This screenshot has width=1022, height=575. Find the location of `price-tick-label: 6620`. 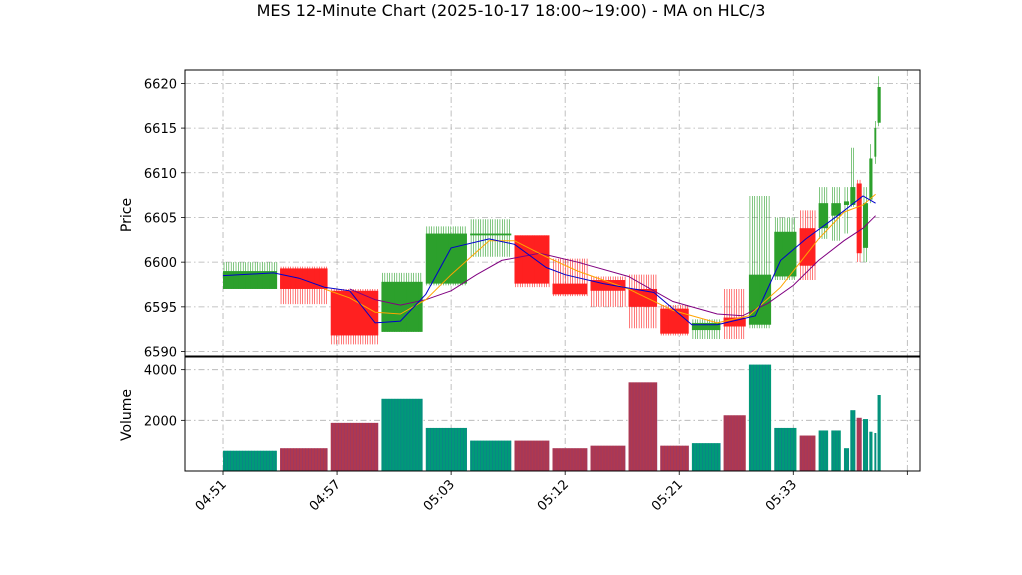

price-tick-label: 6620 is located at coordinates (160, 84).